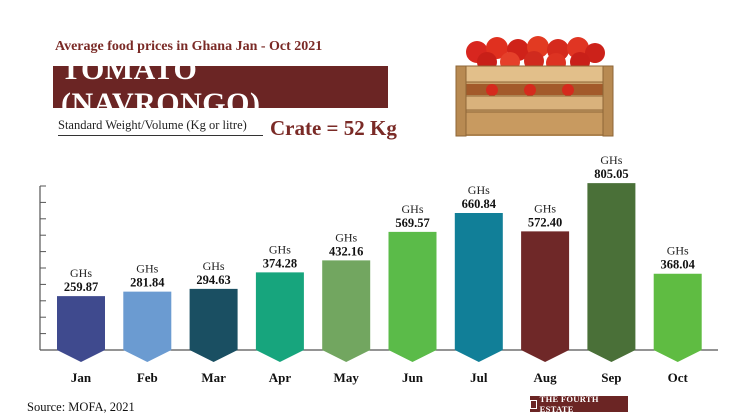 This screenshot has height=420, width=731. Describe the element at coordinates (479, 204) in the screenshot. I see `value-label: 660.84` at that location.